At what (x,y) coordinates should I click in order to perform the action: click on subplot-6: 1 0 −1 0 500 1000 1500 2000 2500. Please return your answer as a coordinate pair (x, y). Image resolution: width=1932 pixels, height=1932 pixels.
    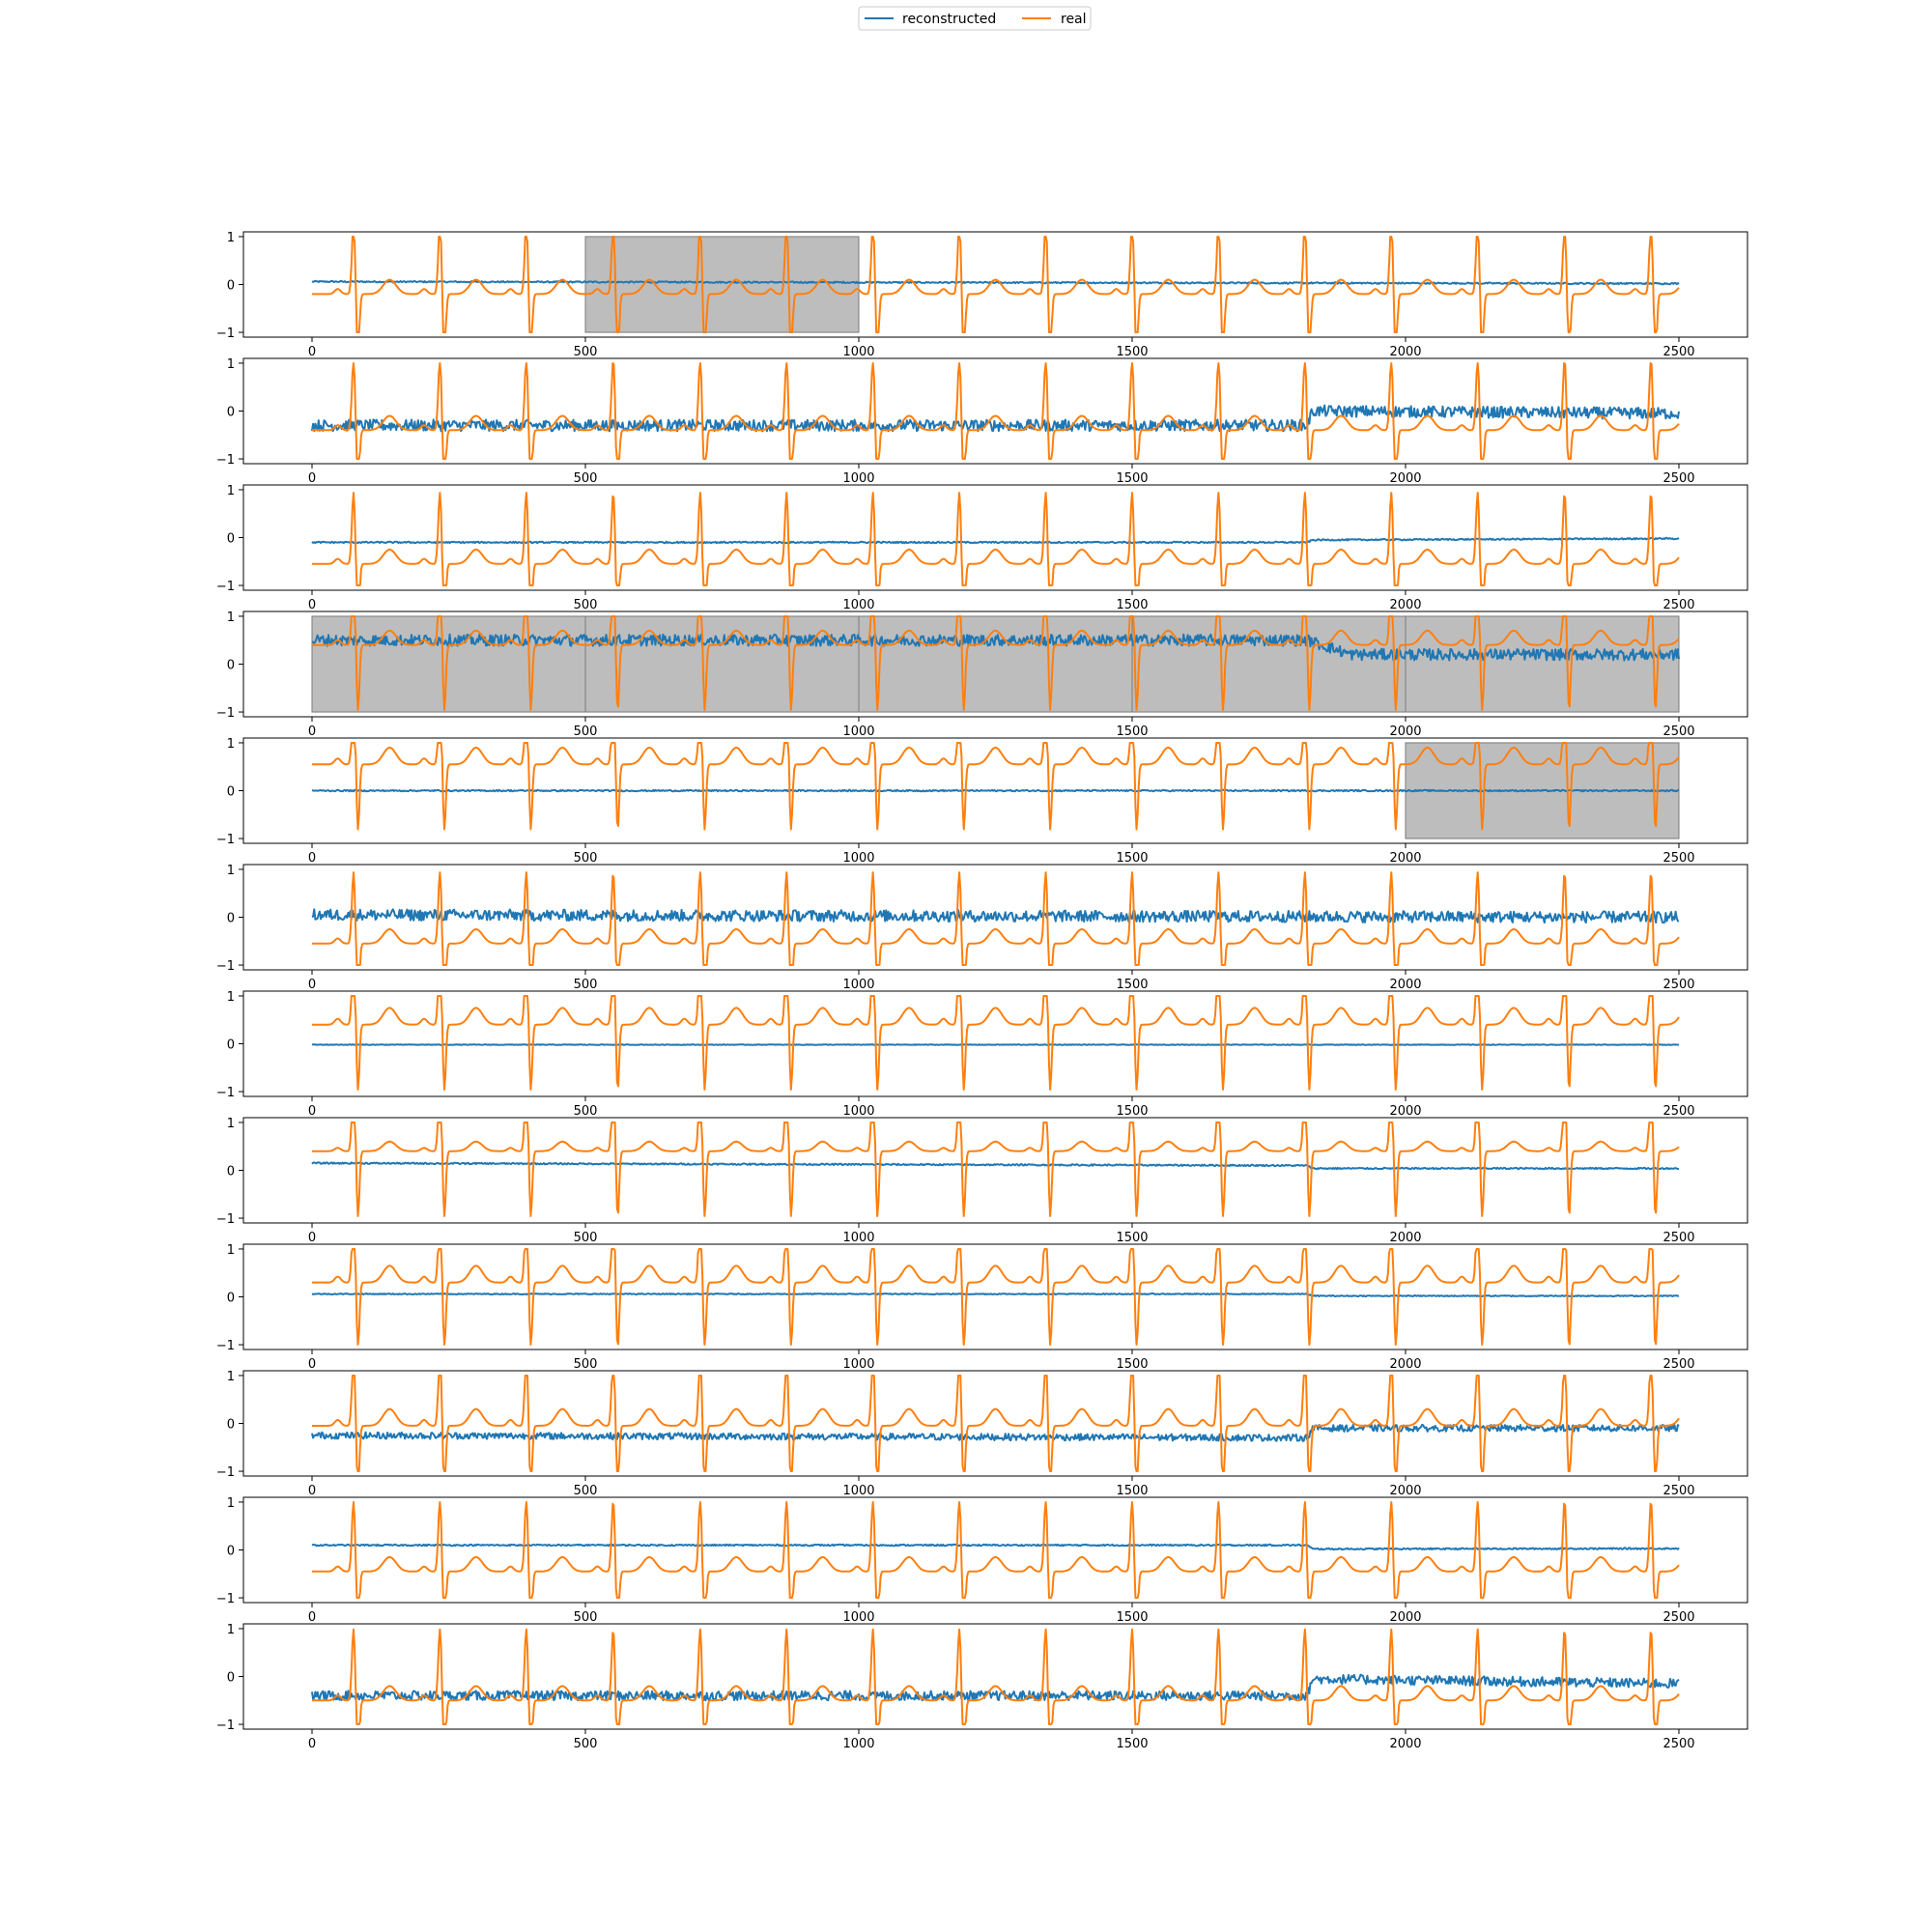
    Looking at the image, I should click on (982, 928).